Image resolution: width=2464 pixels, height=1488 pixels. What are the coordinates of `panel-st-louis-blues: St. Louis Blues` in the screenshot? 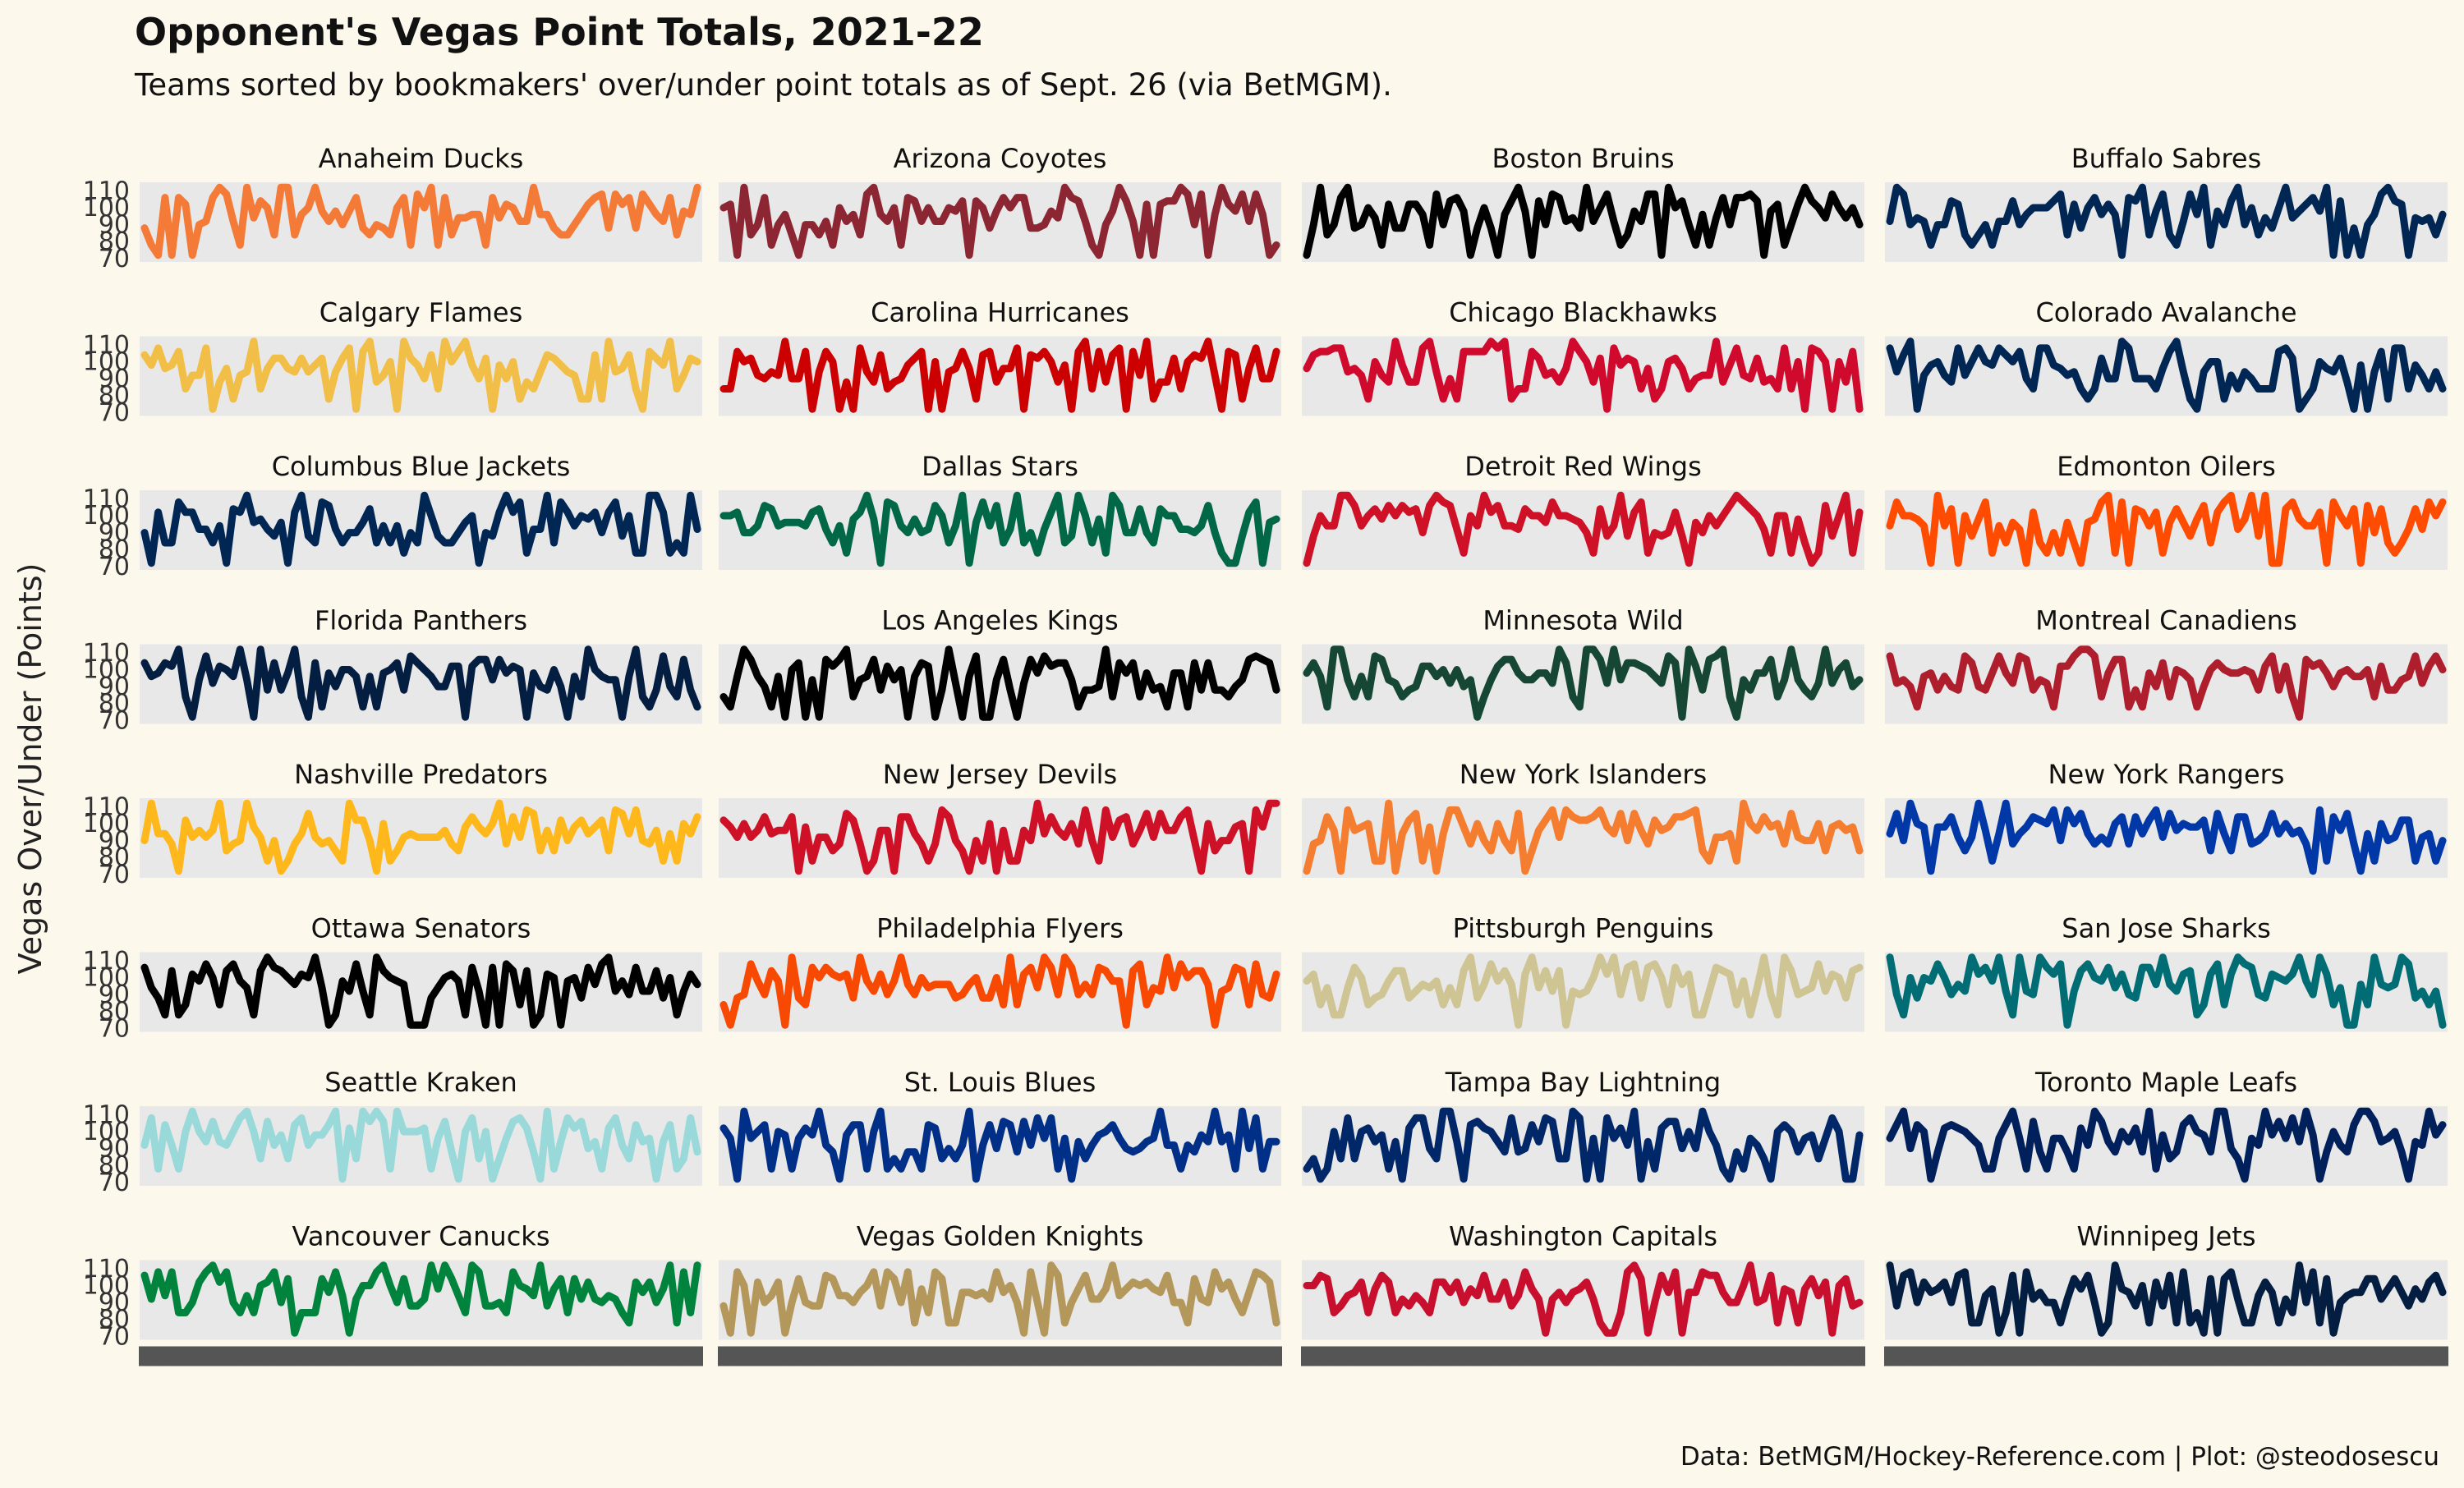 It's located at (1000, 1126).